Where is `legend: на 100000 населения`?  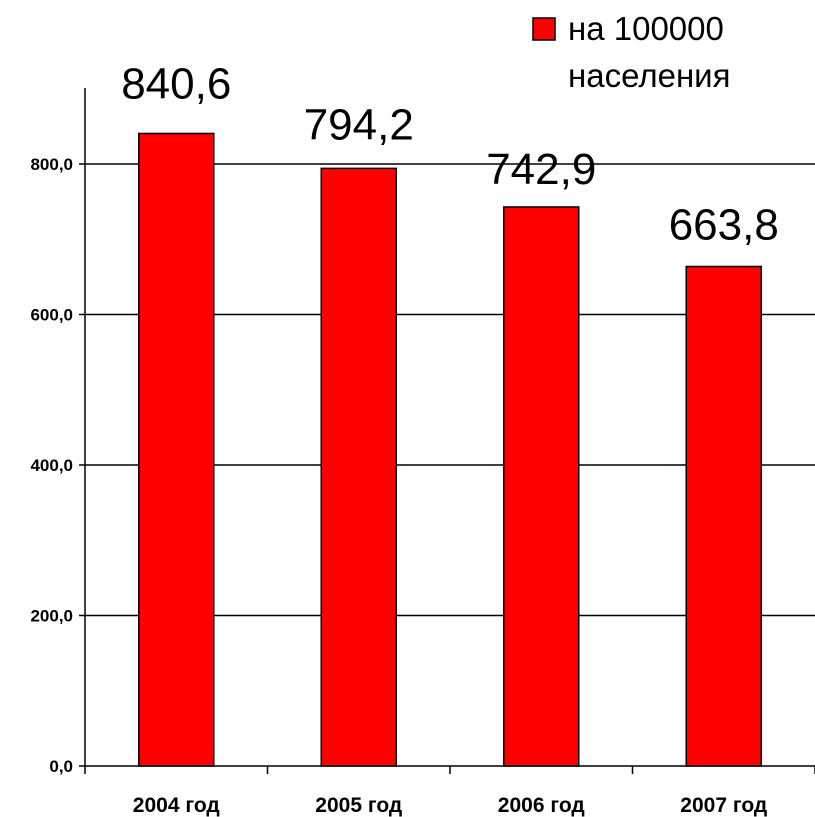 legend: на 100000 населения is located at coordinates (631, 52).